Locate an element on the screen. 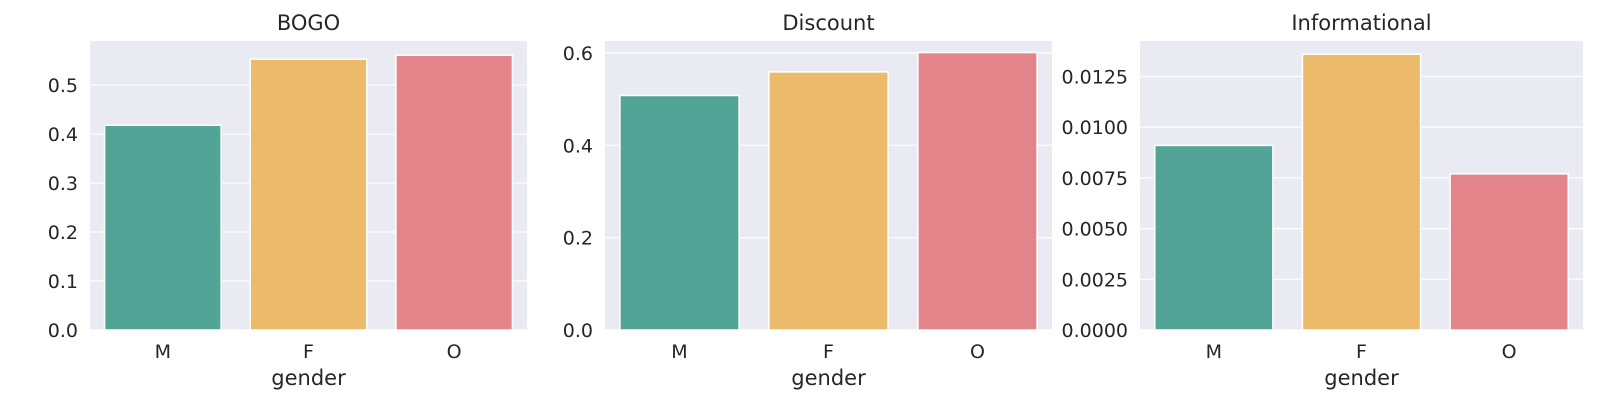 Image resolution: width=1600 pixels, height=406 pixels. y-tick-label: 0.0125 is located at coordinates (1095, 77).